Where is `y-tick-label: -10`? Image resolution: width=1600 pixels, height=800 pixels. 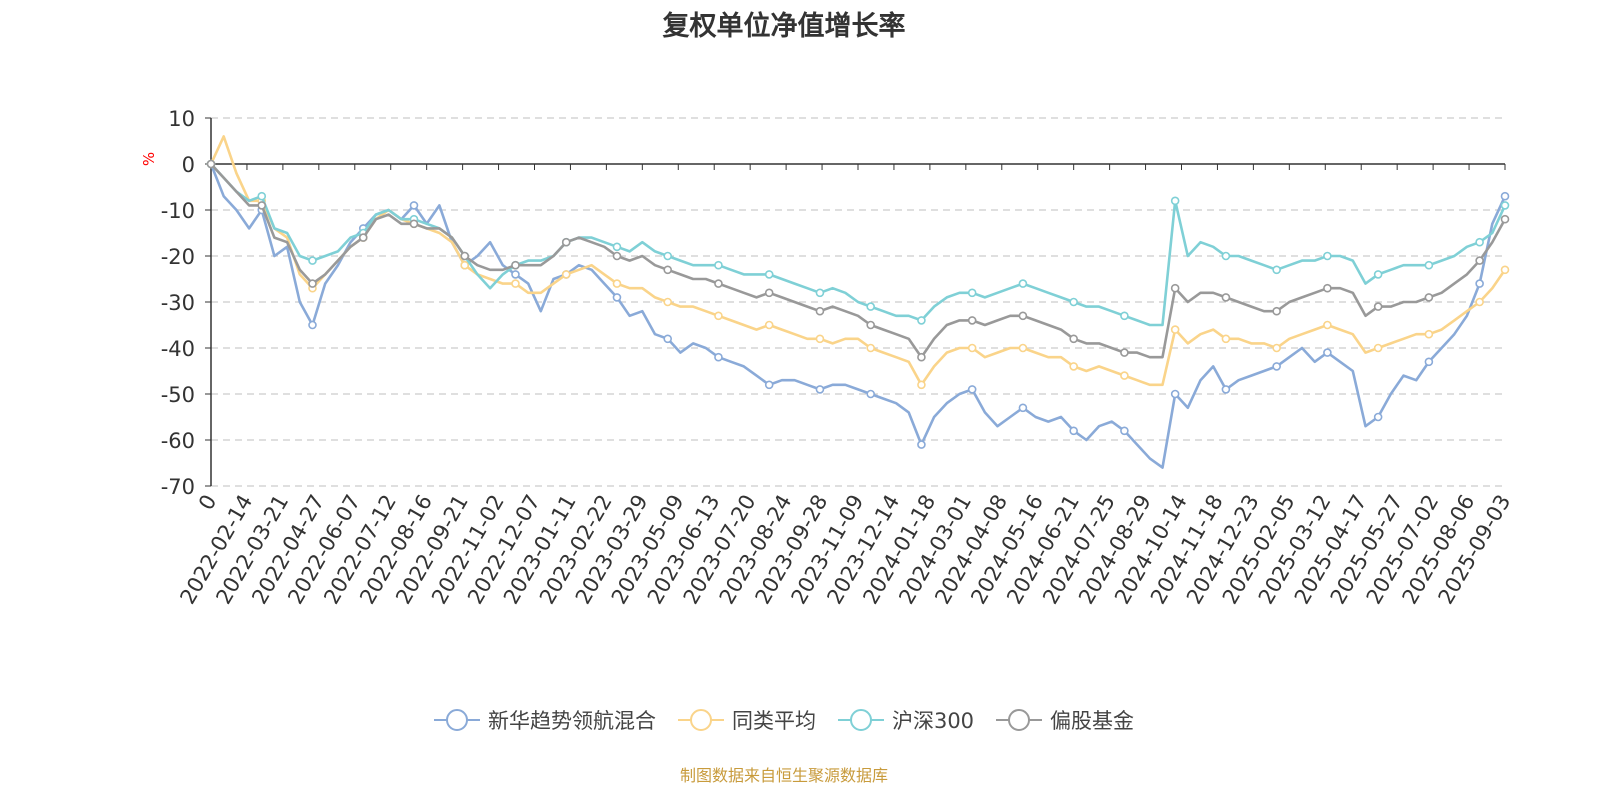 y-tick-label: -10 is located at coordinates (178, 211).